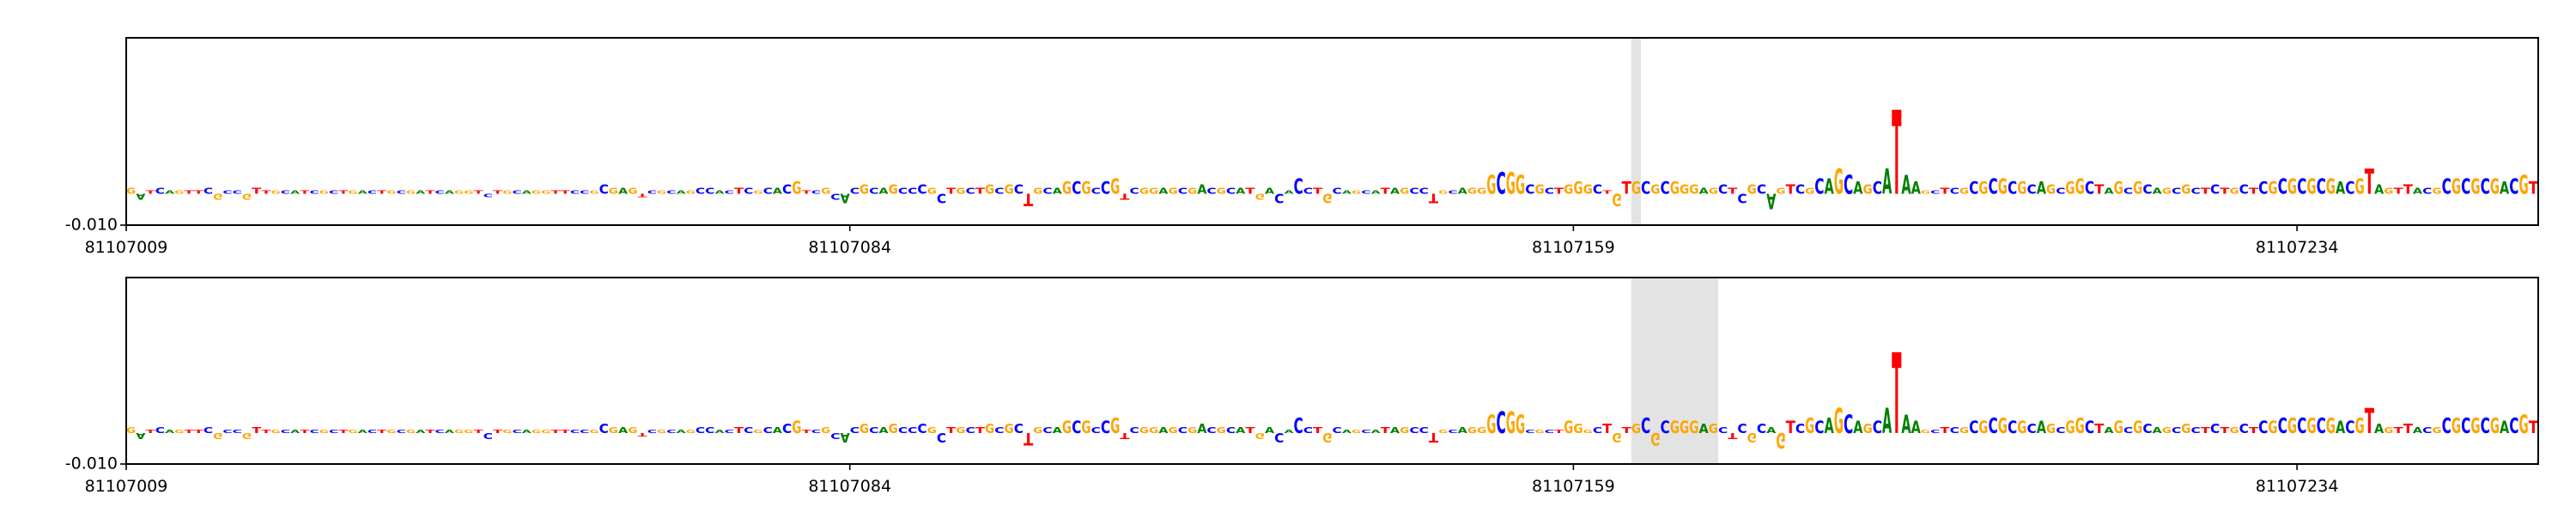 Image resolution: width=2576 pixels, height=519 pixels. I want to click on y-tick-label: -0.010, so click(91, 464).